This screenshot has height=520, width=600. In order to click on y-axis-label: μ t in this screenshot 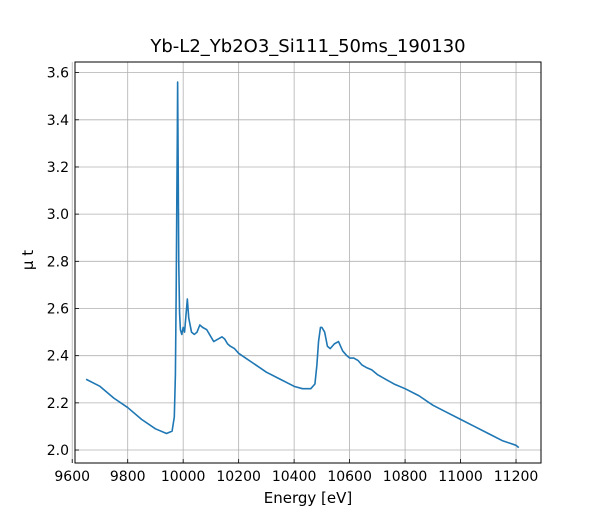, I will do `click(28, 260)`.